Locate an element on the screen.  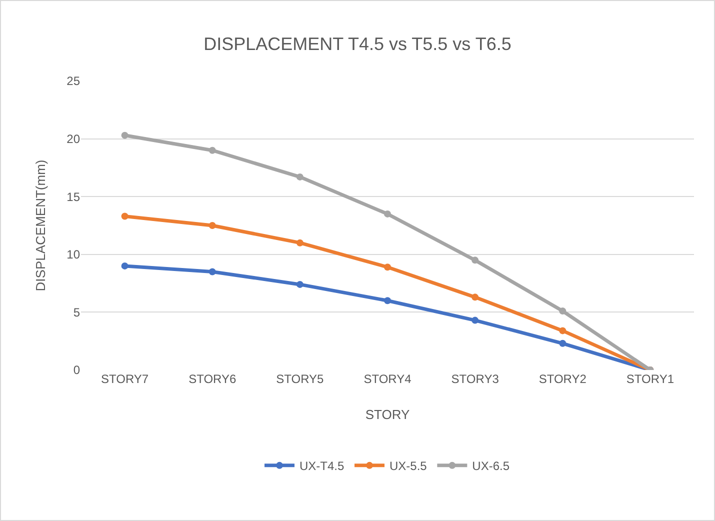
y-tick-label: 5 is located at coordinates (76, 312).